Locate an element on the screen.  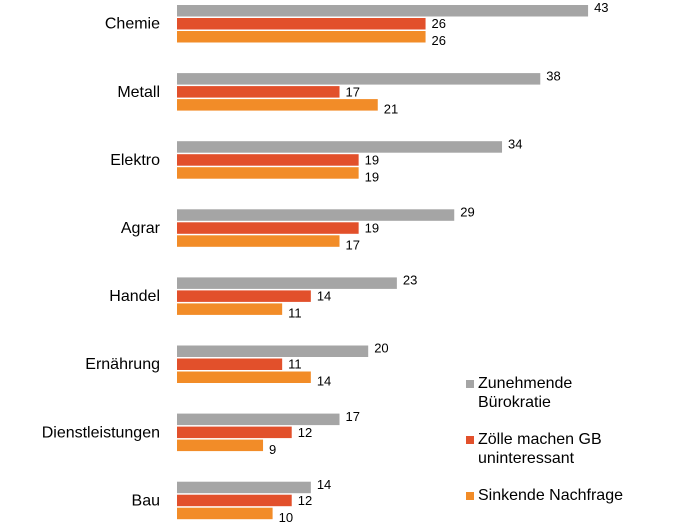
legend-item: Zölle machen GB uninteressant is located at coordinates (554, 449).